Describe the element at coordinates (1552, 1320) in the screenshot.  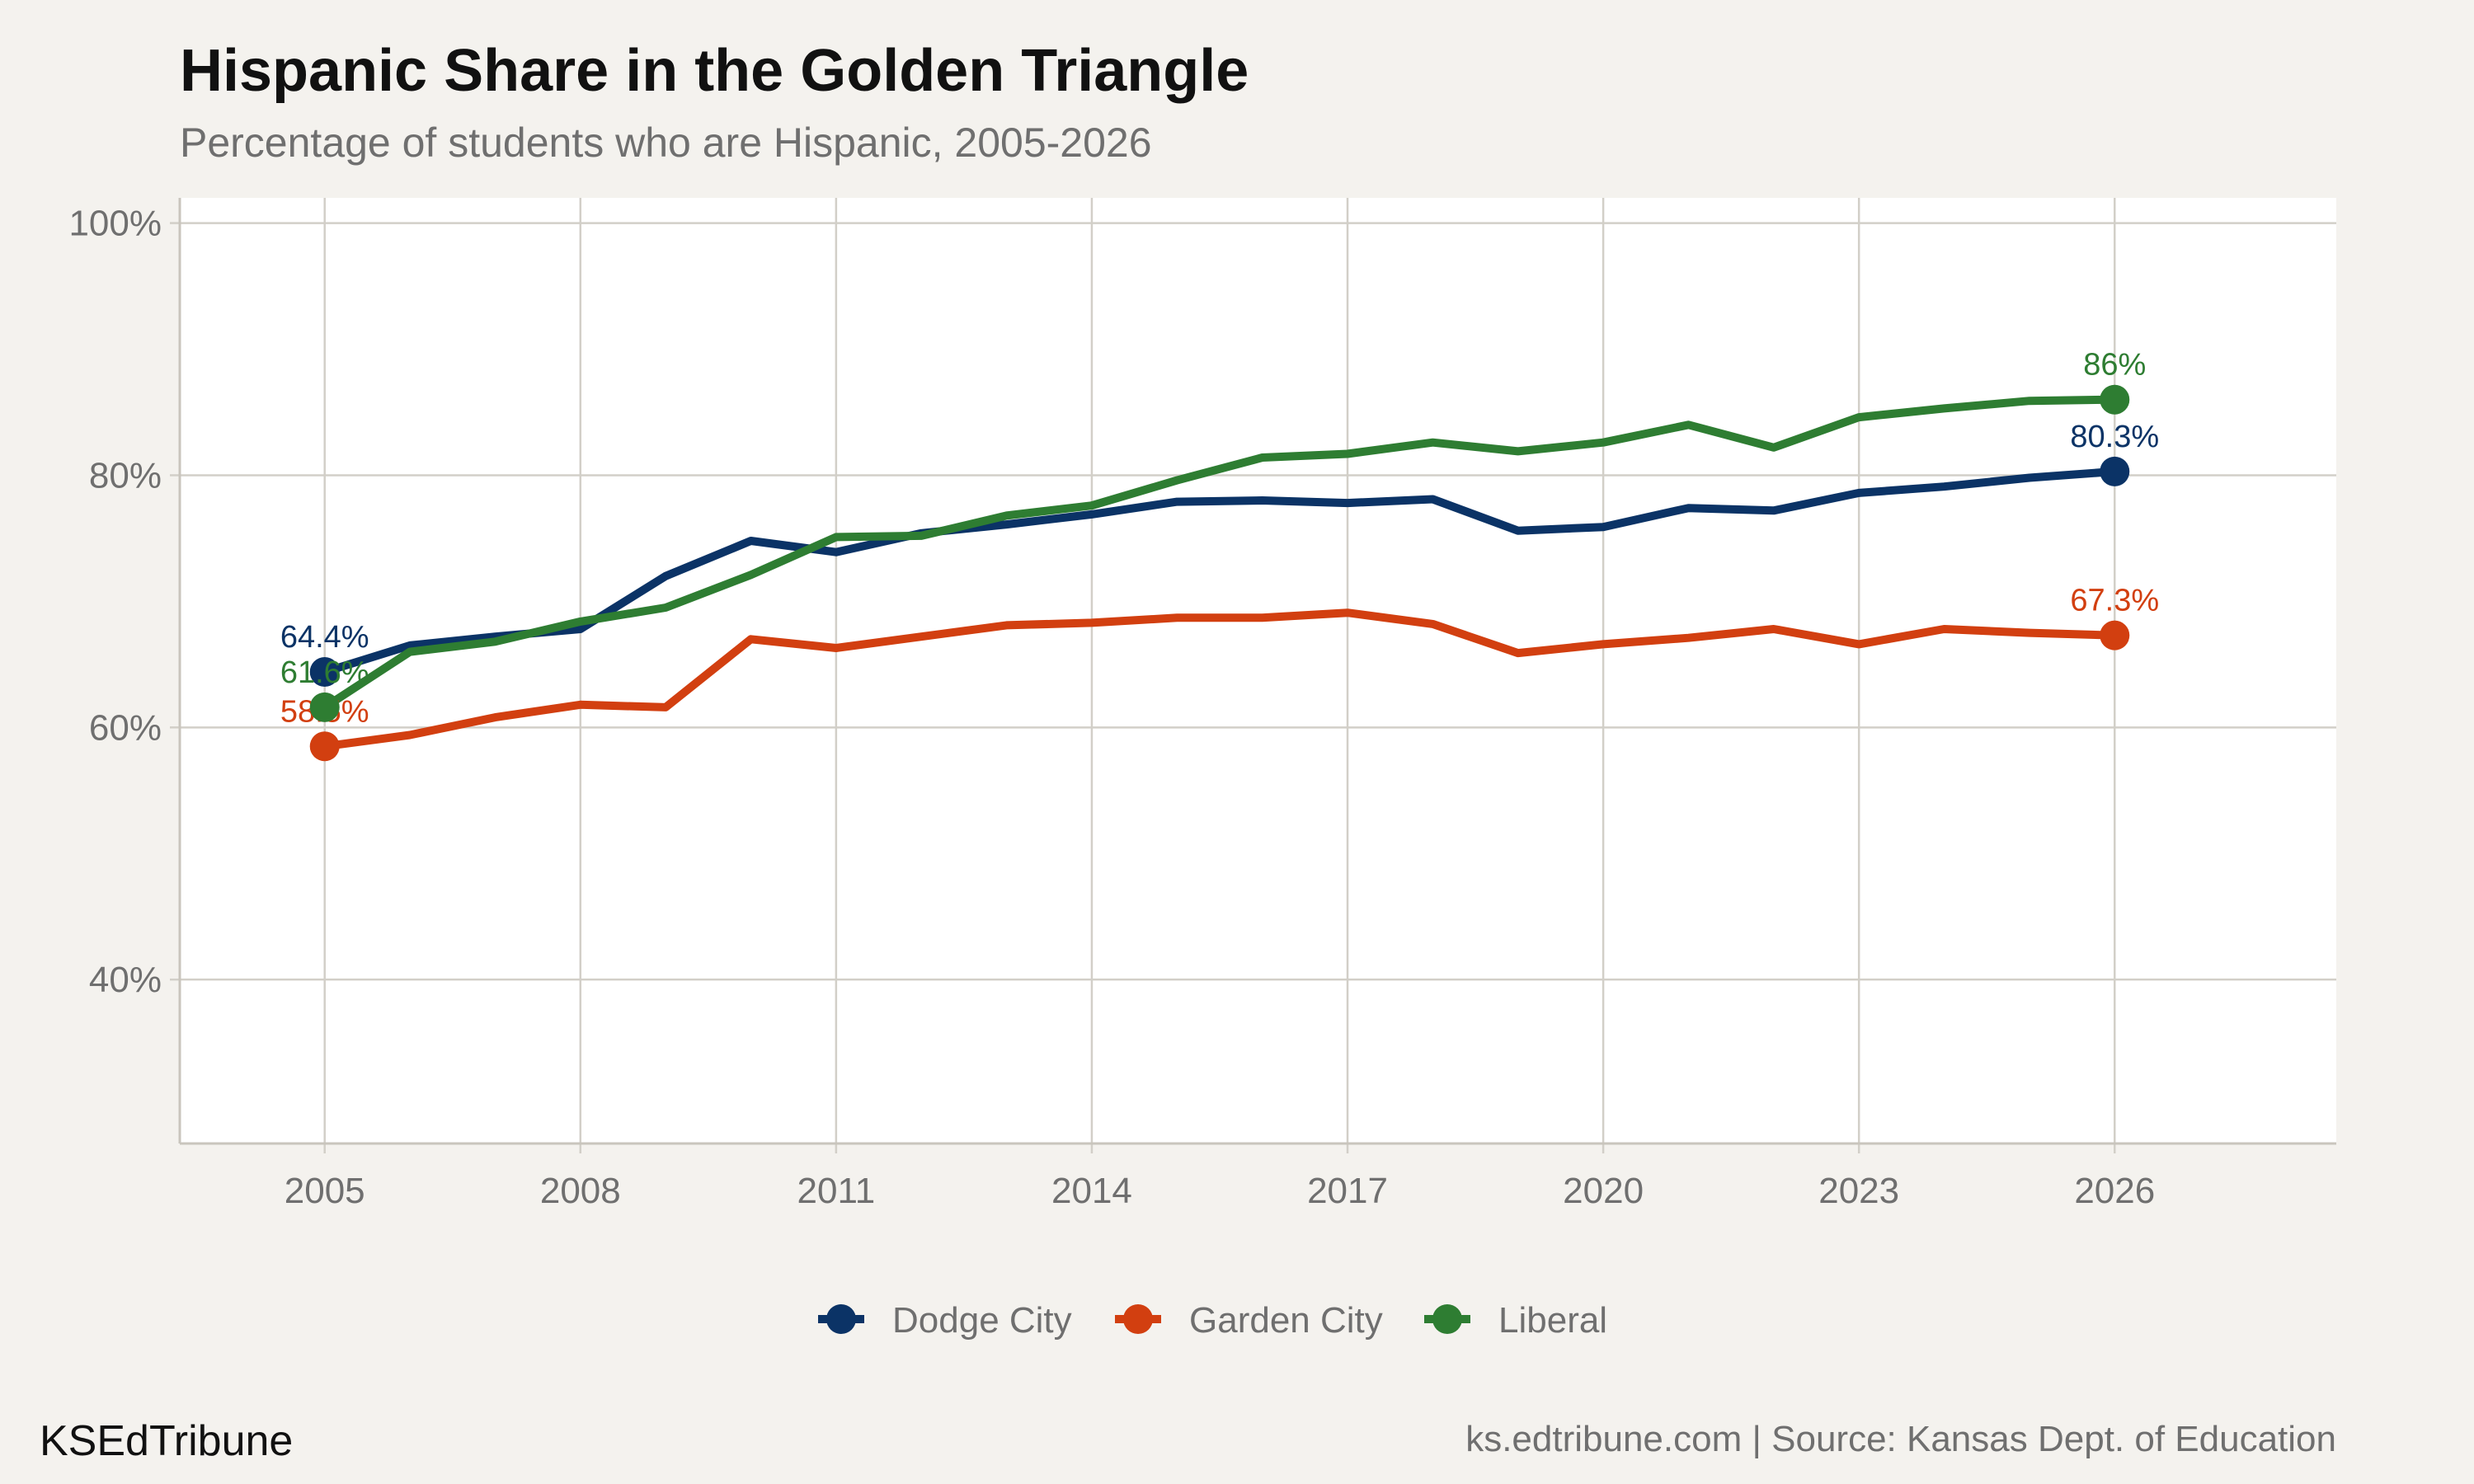
I see `legend-label: Liberal` at that location.